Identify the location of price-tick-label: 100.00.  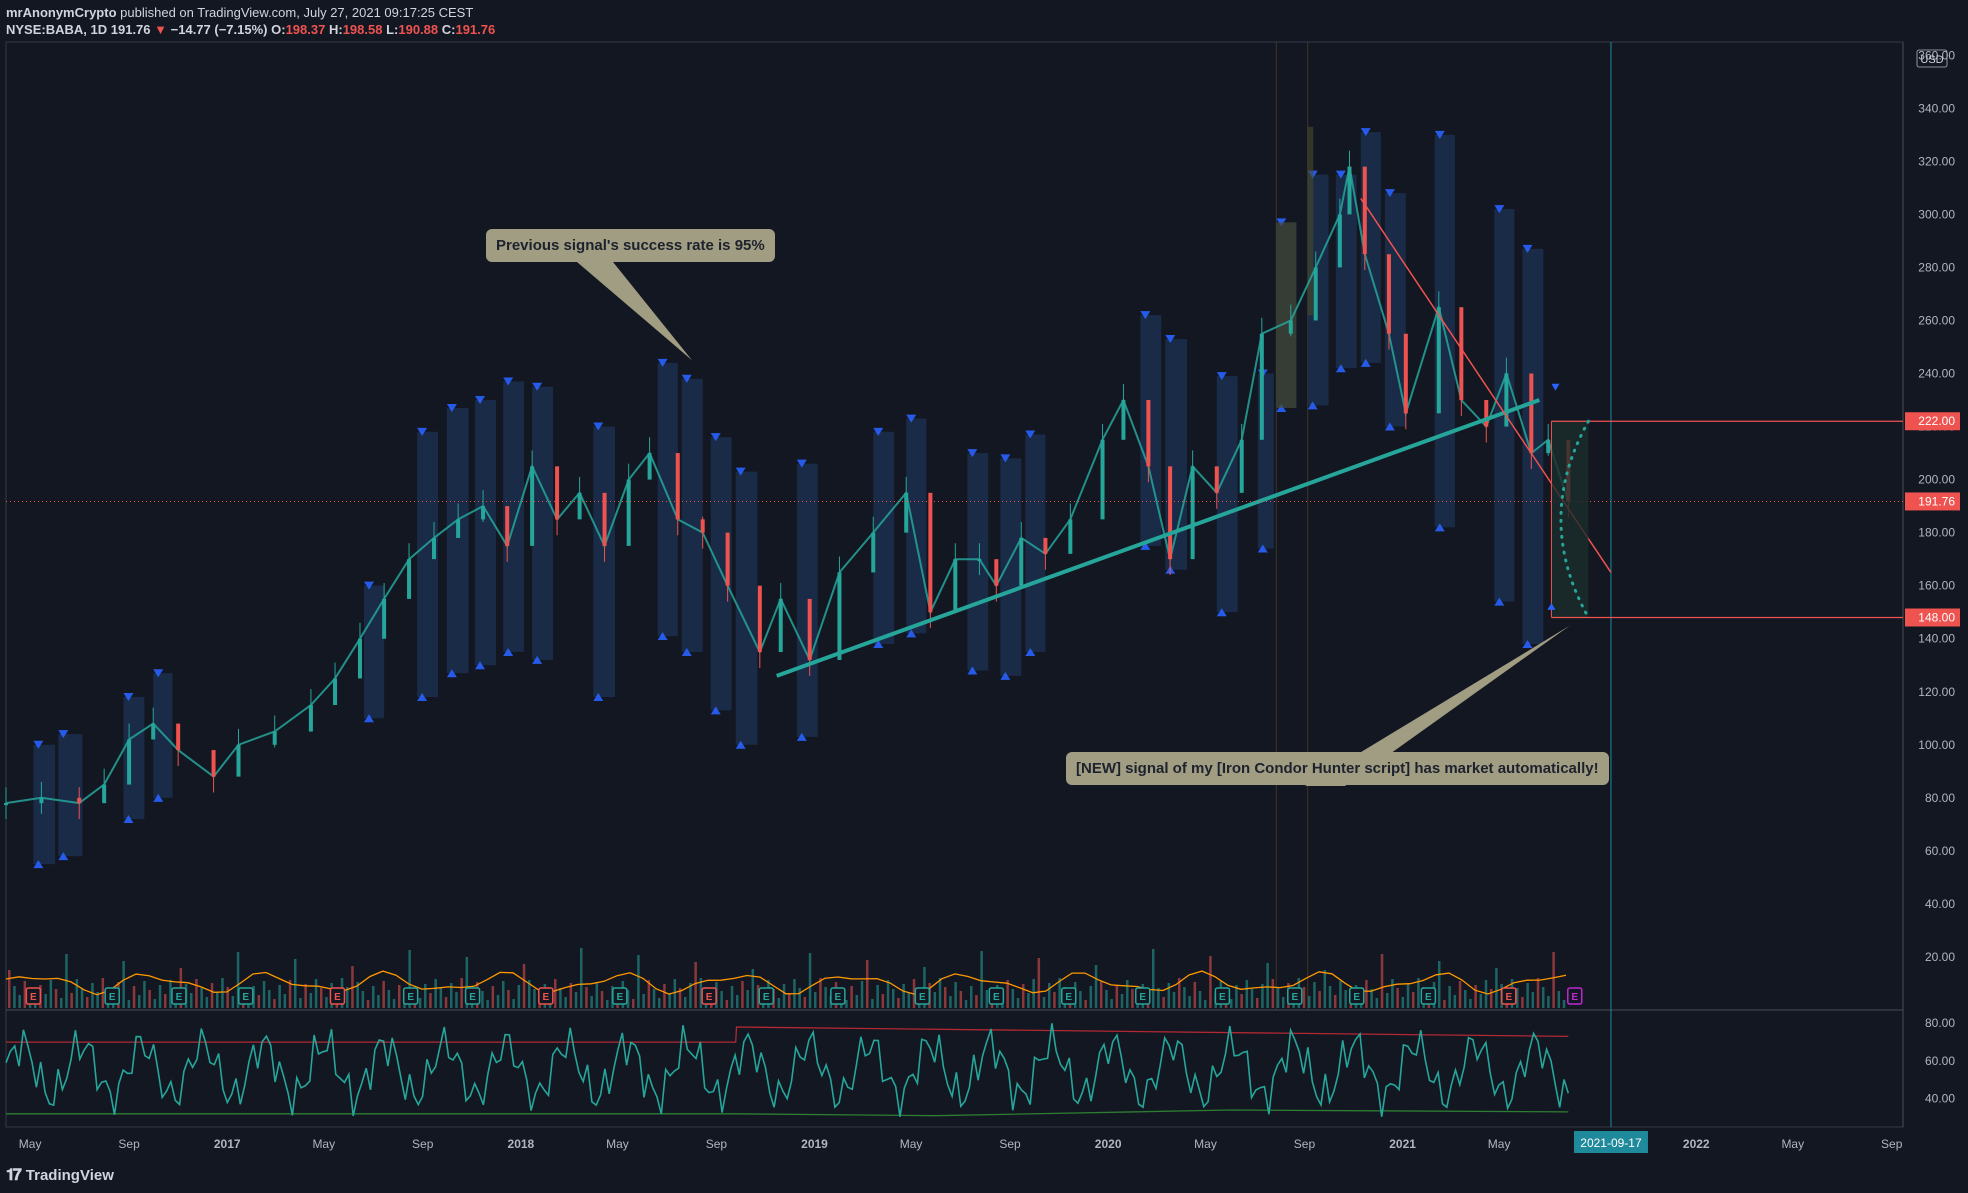
(1936, 745).